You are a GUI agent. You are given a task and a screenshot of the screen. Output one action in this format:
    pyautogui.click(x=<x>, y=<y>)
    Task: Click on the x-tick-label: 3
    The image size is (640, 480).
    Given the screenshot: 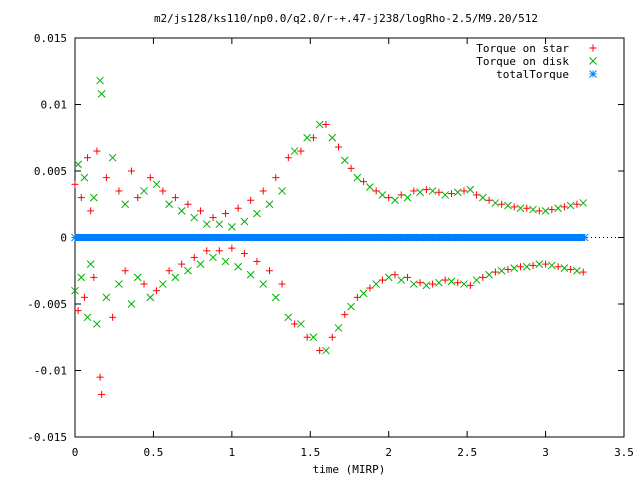 What is the action you would take?
    pyautogui.click(x=545, y=452)
    